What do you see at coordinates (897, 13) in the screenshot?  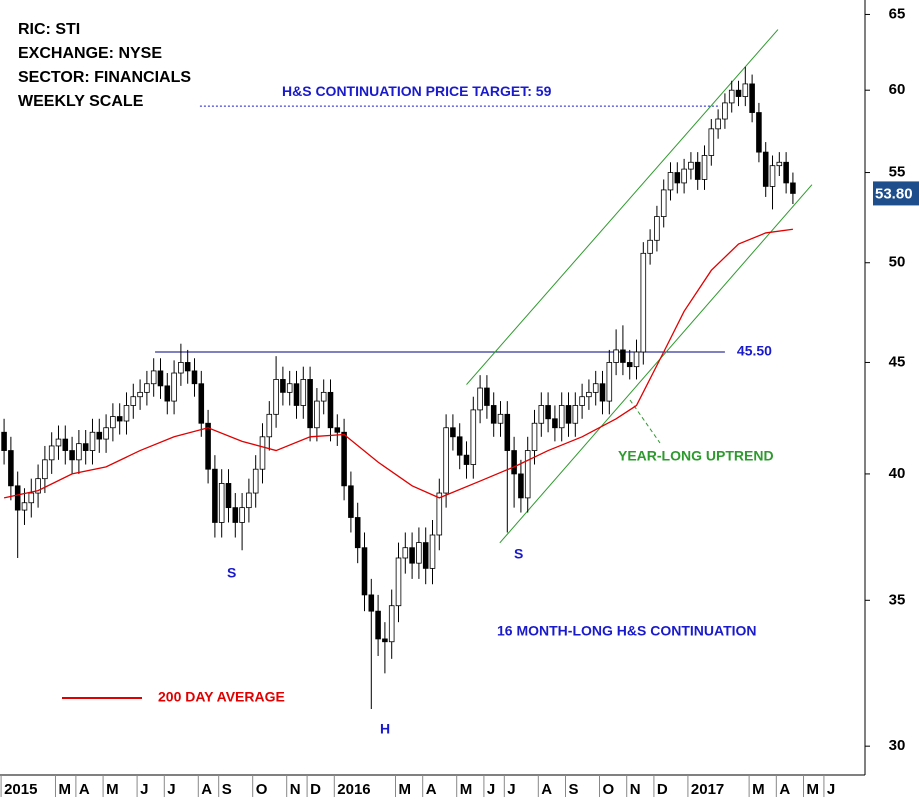 I see `y-tick-label: 65` at bounding box center [897, 13].